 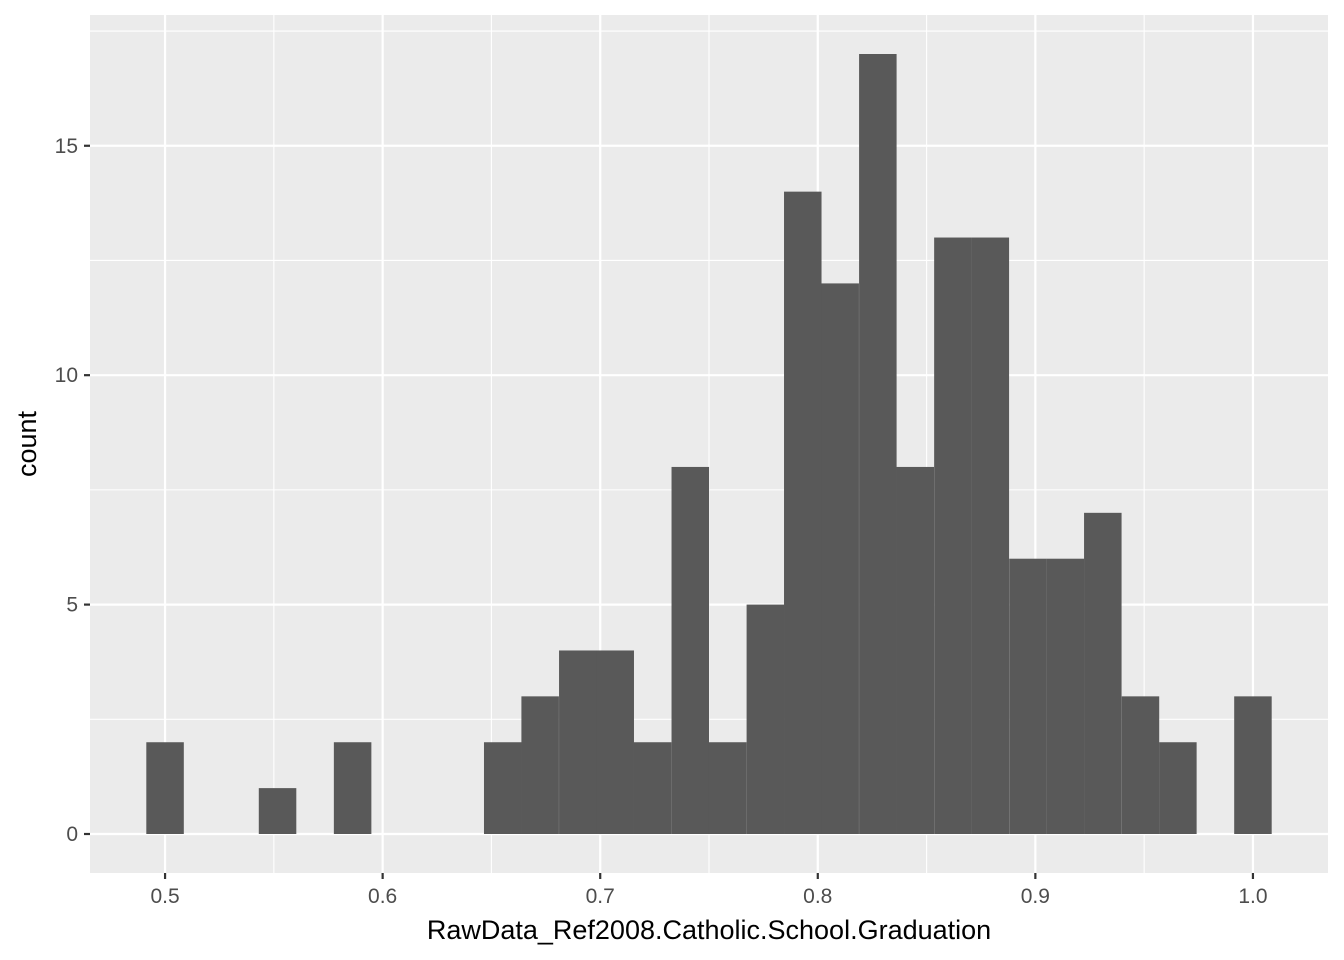 I want to click on y-tick-label: 5, so click(x=72, y=605).